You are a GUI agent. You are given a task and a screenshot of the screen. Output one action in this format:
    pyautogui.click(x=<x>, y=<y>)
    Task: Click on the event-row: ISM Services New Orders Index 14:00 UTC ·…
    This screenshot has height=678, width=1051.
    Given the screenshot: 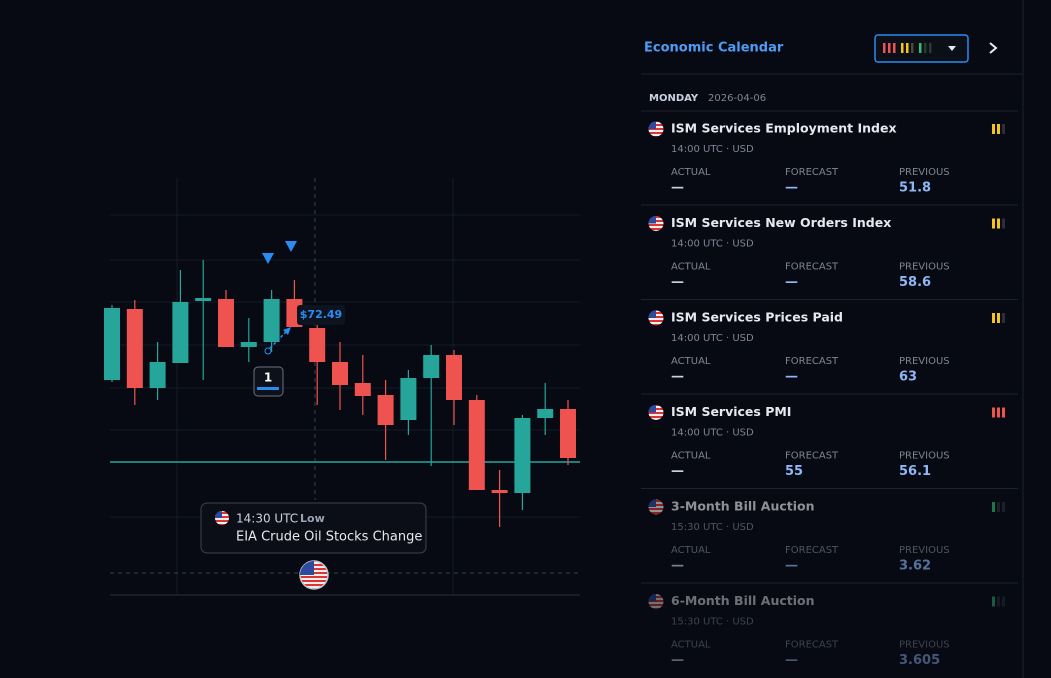 What is the action you would take?
    pyautogui.click(x=827, y=252)
    